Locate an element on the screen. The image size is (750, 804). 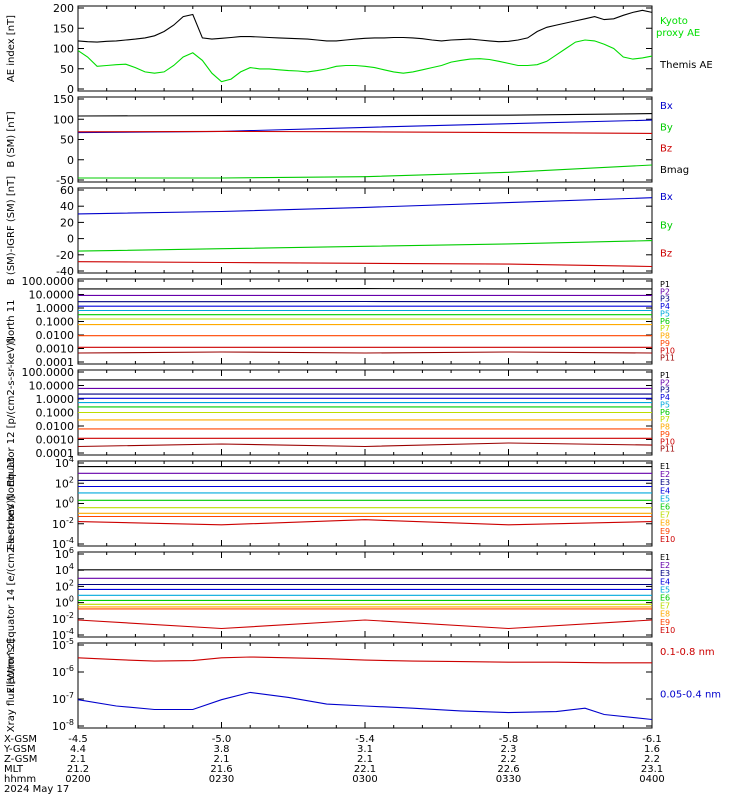
axis-row-value: 0300 is located at coordinates (364, 779).